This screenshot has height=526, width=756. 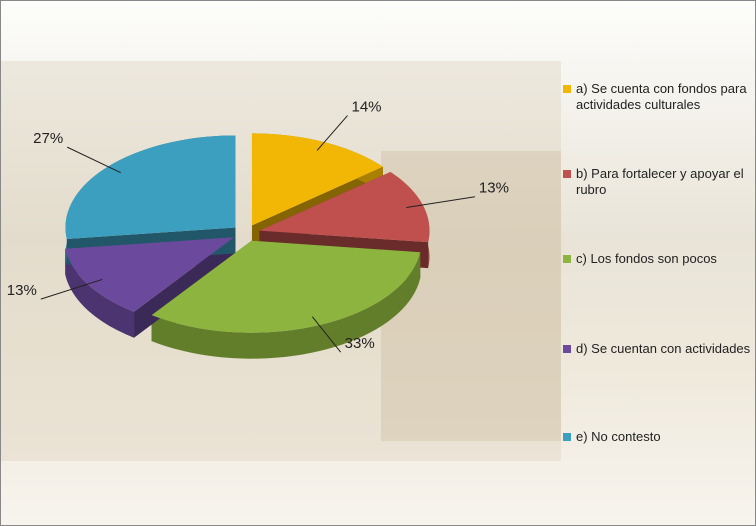 I want to click on legend-label: d) Se cuentan con actividades, so click(x=663, y=348).